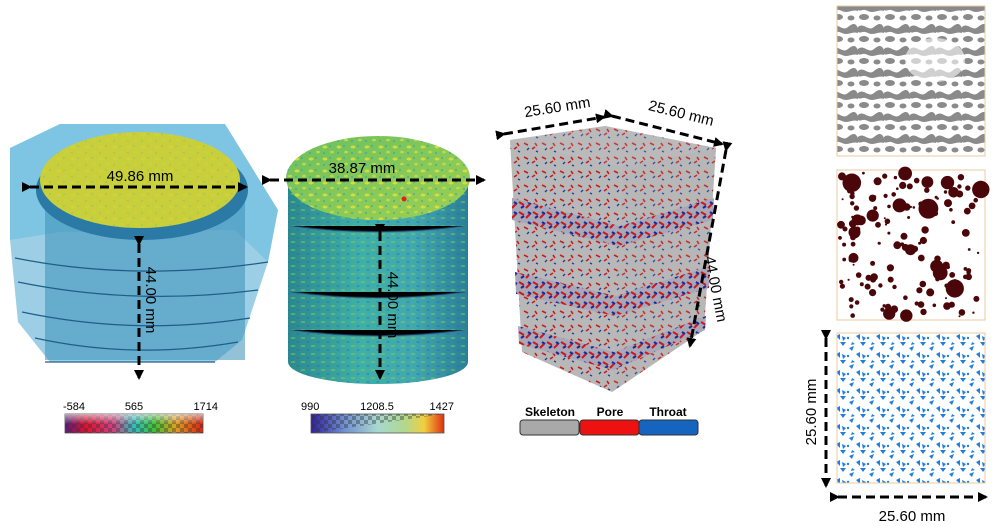 The image size is (997, 526). I want to click on legend-throat-label: Throat, so click(667, 412).